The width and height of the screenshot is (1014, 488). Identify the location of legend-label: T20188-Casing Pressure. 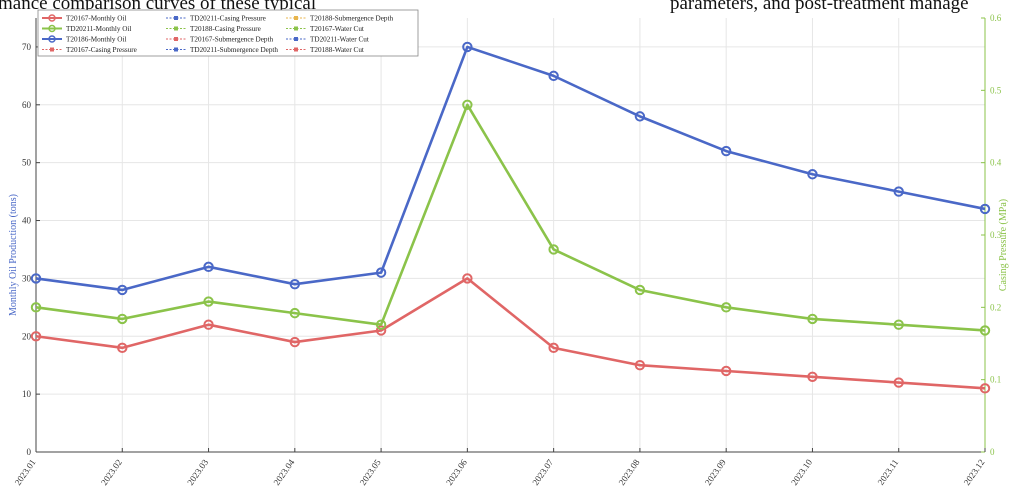
(225, 29).